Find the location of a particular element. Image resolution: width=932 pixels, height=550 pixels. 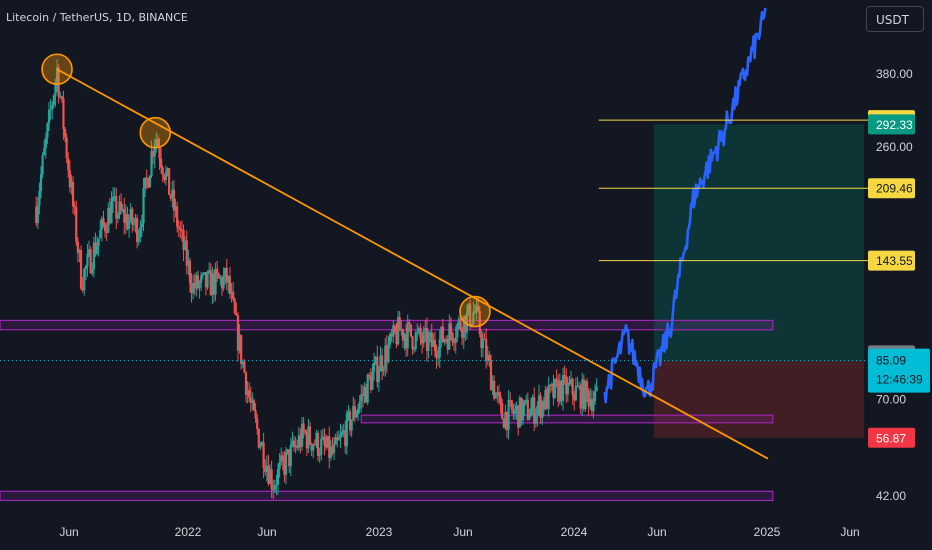

price-axis-tick: 260.00 is located at coordinates (894, 147).